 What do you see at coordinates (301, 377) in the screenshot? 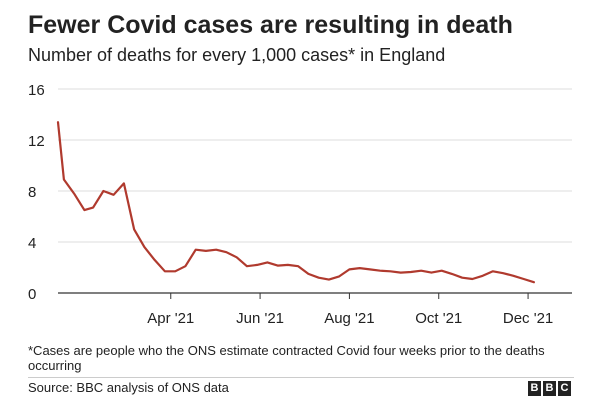
I see `footer-divider` at bounding box center [301, 377].